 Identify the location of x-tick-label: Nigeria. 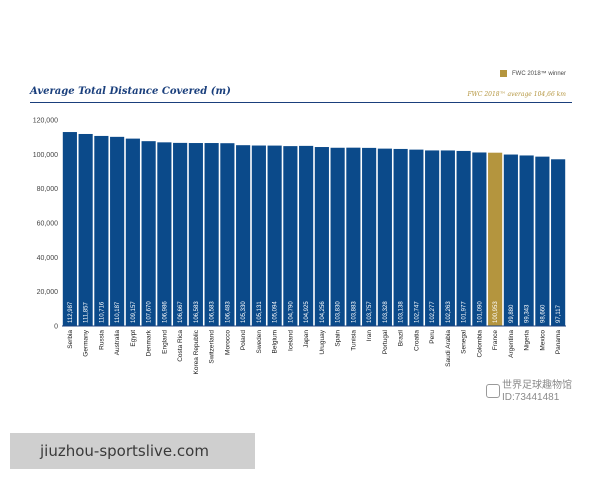
(527, 340).